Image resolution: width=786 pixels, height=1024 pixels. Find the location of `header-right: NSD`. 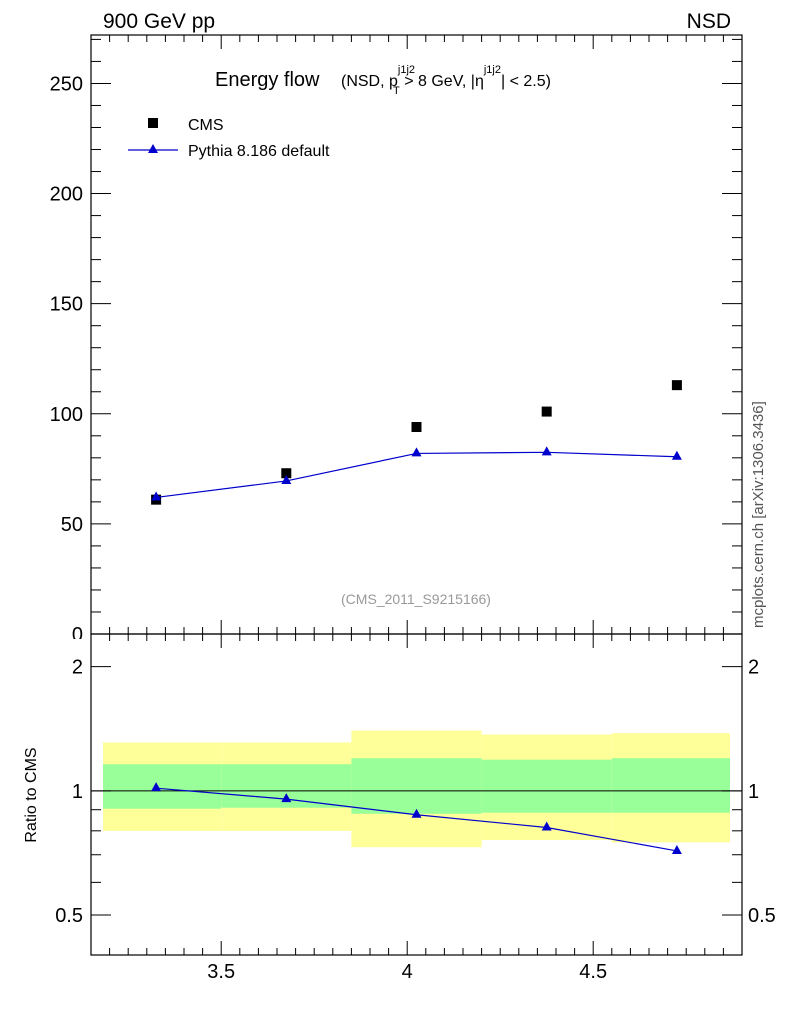

header-right: NSD is located at coordinates (709, 21).